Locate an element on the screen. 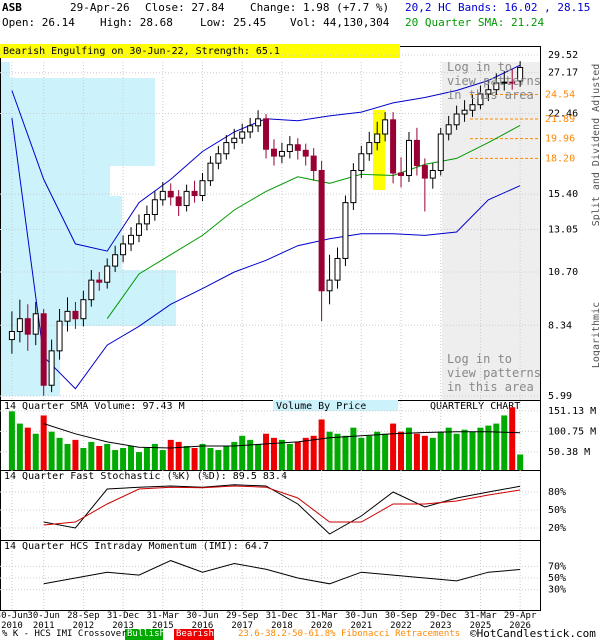 Image resolution: width=600 pixels, height=640 pixels. y-tick-label: 8.34 is located at coordinates (560, 325).